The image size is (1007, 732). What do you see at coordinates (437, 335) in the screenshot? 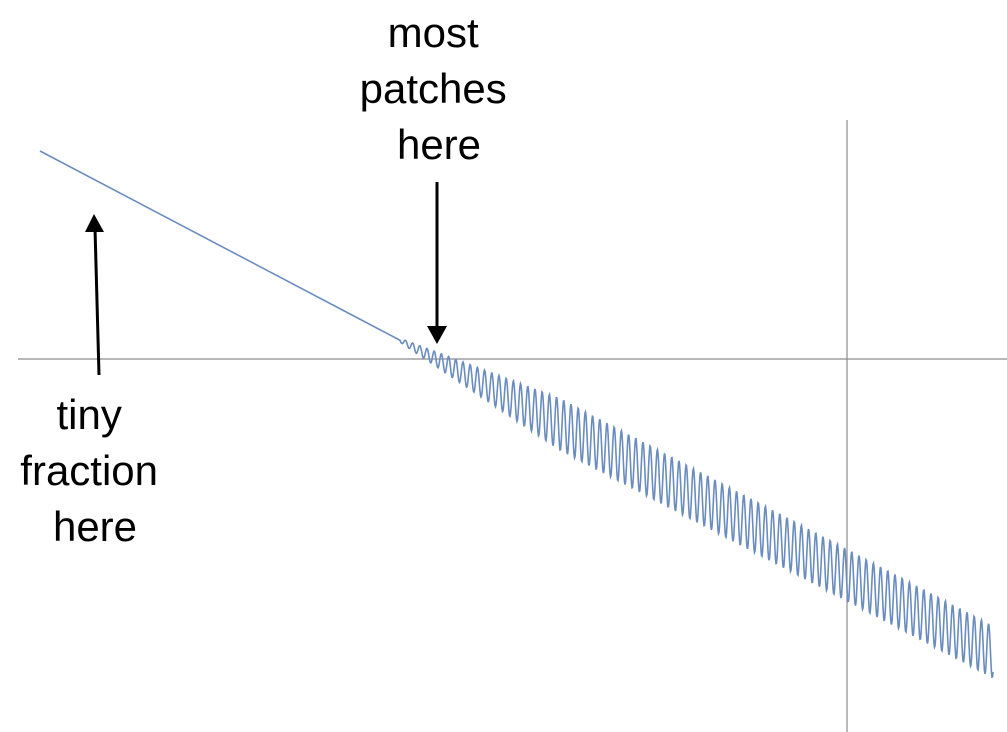
I see `arrowhead-down-icon` at bounding box center [437, 335].